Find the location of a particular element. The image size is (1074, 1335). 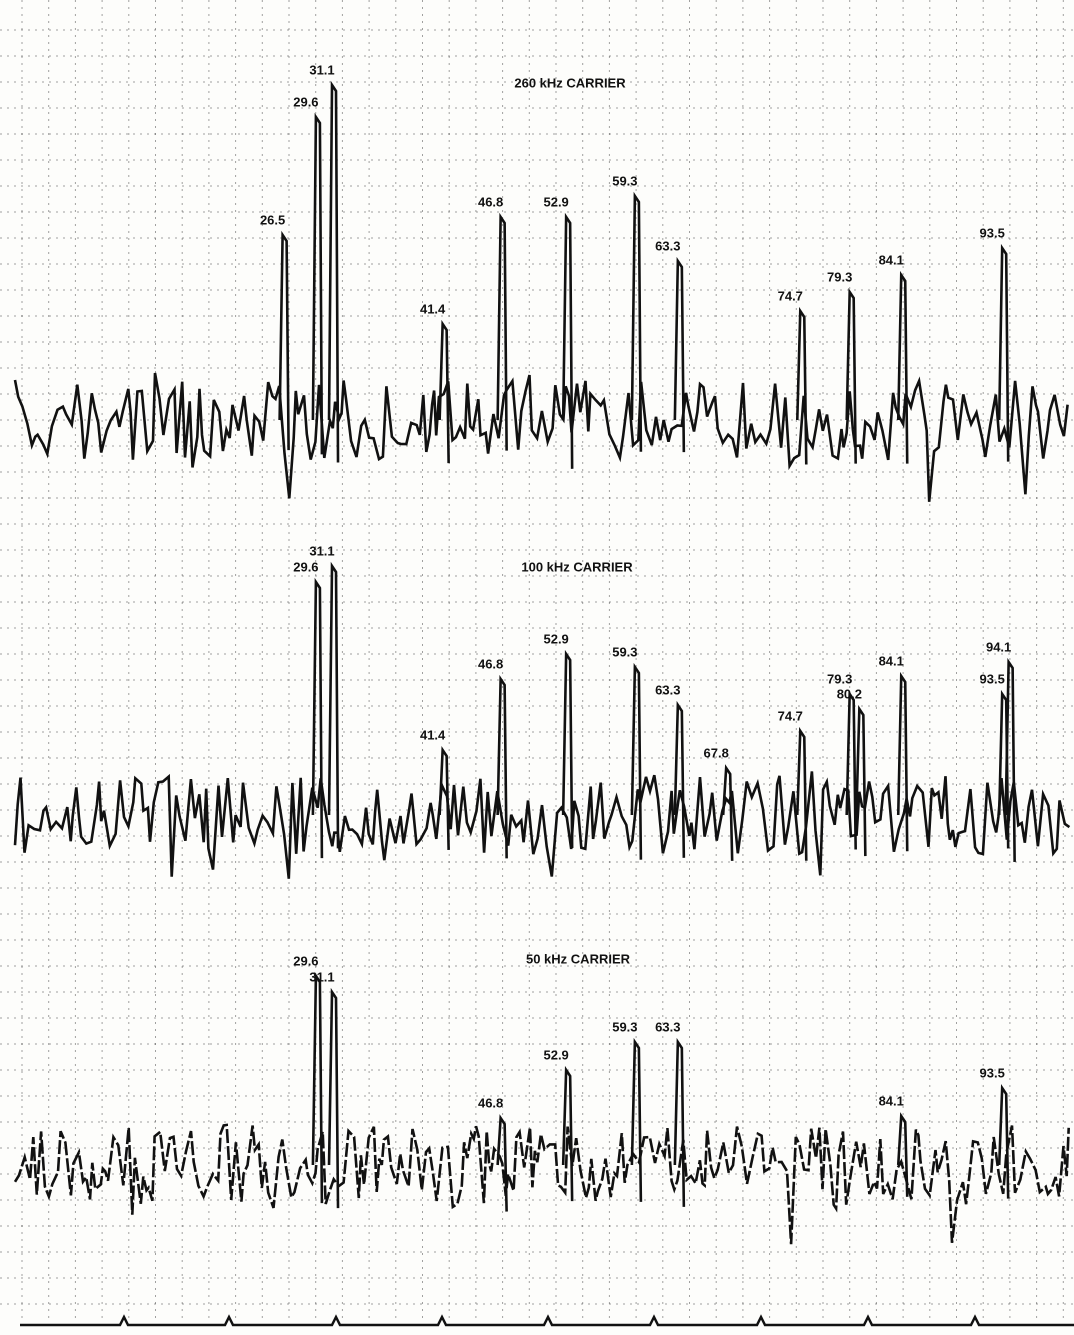

peak-label: 80.2 is located at coordinates (849, 694).